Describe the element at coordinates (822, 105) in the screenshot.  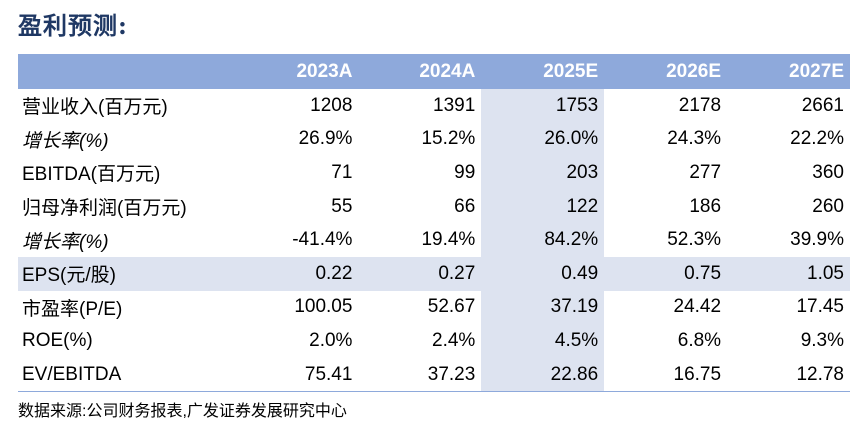
I see `value-cell: 2661` at that location.